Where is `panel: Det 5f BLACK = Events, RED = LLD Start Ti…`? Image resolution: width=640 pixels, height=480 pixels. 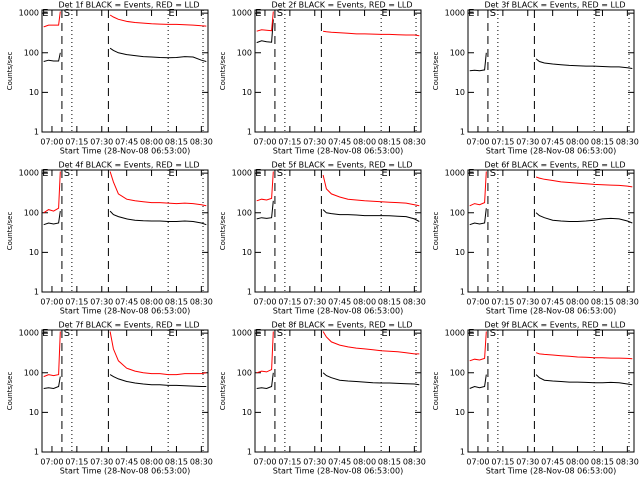
panel: Det 5f BLACK = Events, RED = LLD Start Ti… is located at coordinates (322, 238).